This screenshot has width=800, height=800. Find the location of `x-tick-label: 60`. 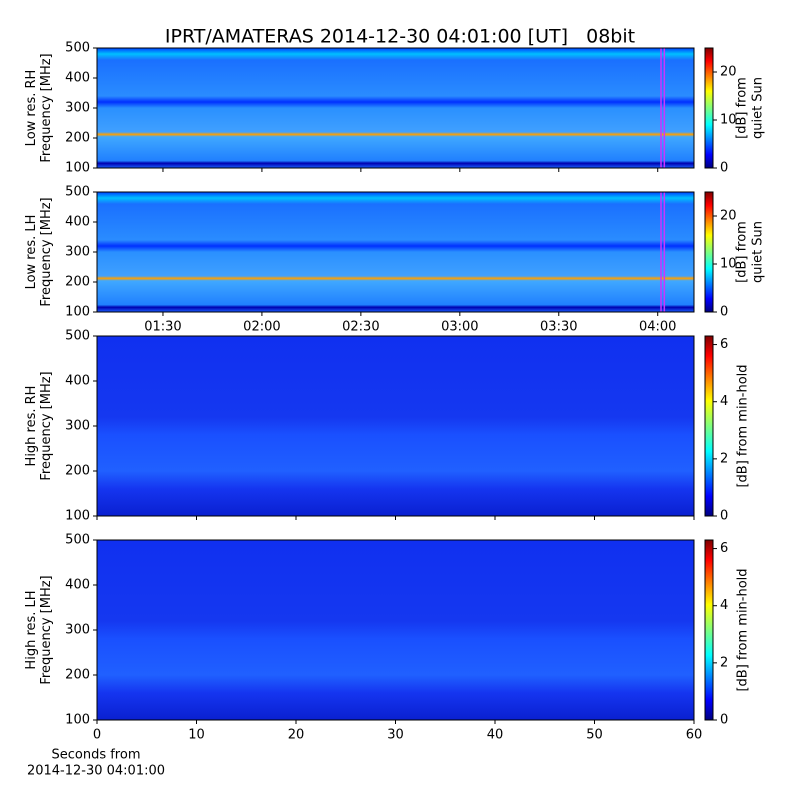

x-tick-label: 60 is located at coordinates (694, 735).